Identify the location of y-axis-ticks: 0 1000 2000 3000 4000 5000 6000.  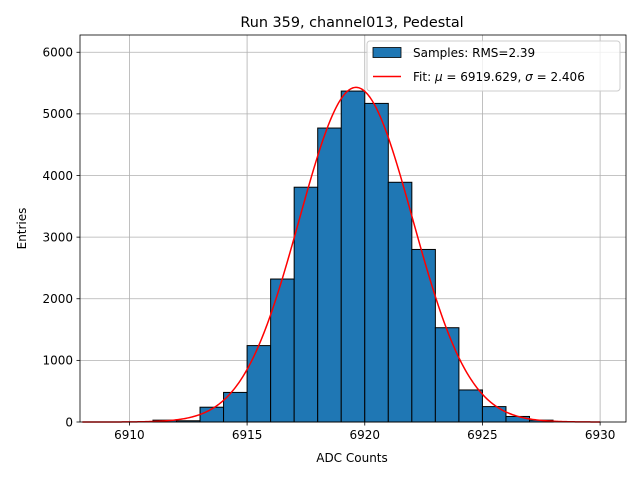
(61, 237).